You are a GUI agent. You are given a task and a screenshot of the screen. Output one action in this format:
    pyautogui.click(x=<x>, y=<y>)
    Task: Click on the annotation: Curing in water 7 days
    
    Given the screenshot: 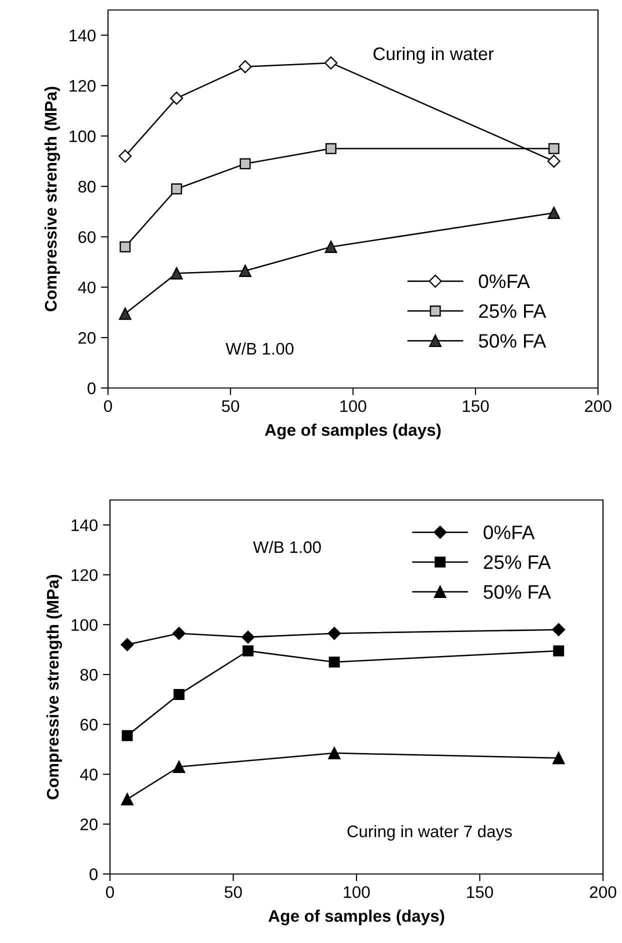 What is the action you would take?
    pyautogui.click(x=429, y=833)
    